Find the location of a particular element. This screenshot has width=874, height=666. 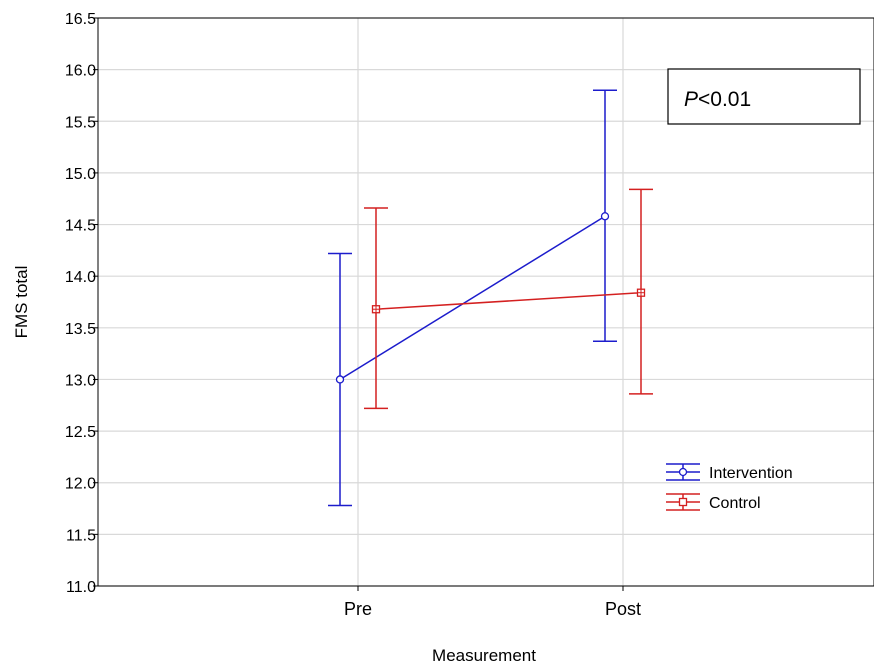

legend-label: Control is located at coordinates (735, 503).